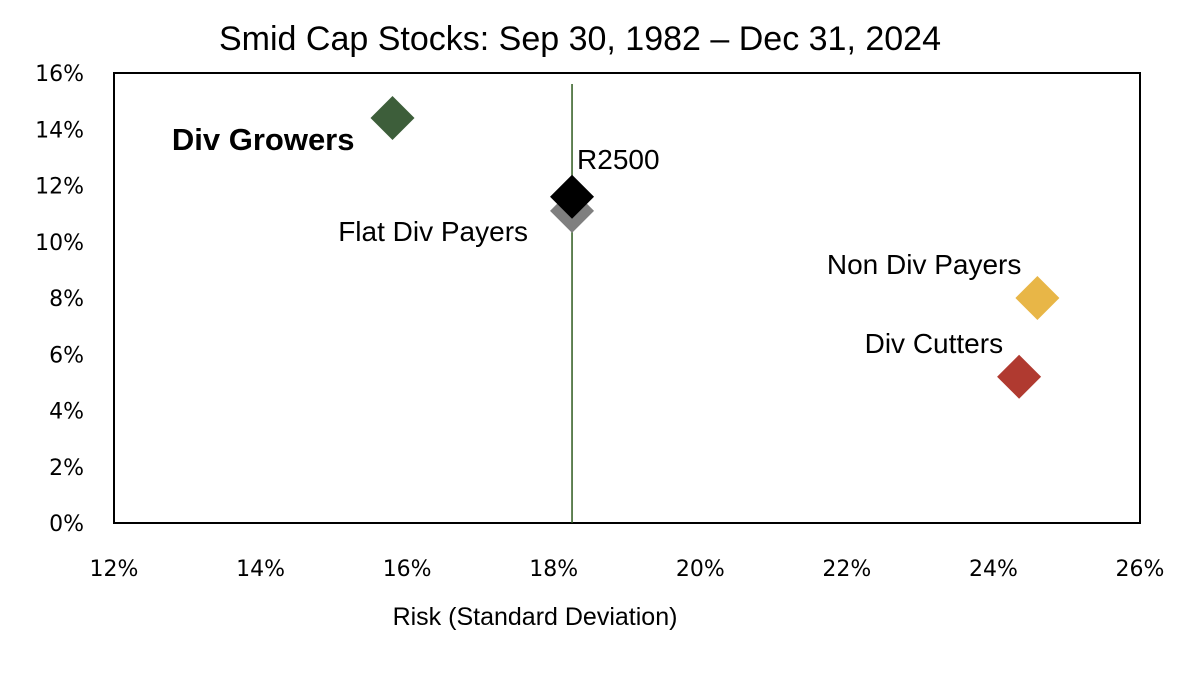 The width and height of the screenshot is (1180, 698). What do you see at coordinates (59, 187) in the screenshot?
I see `y-tick-label: 12%` at bounding box center [59, 187].